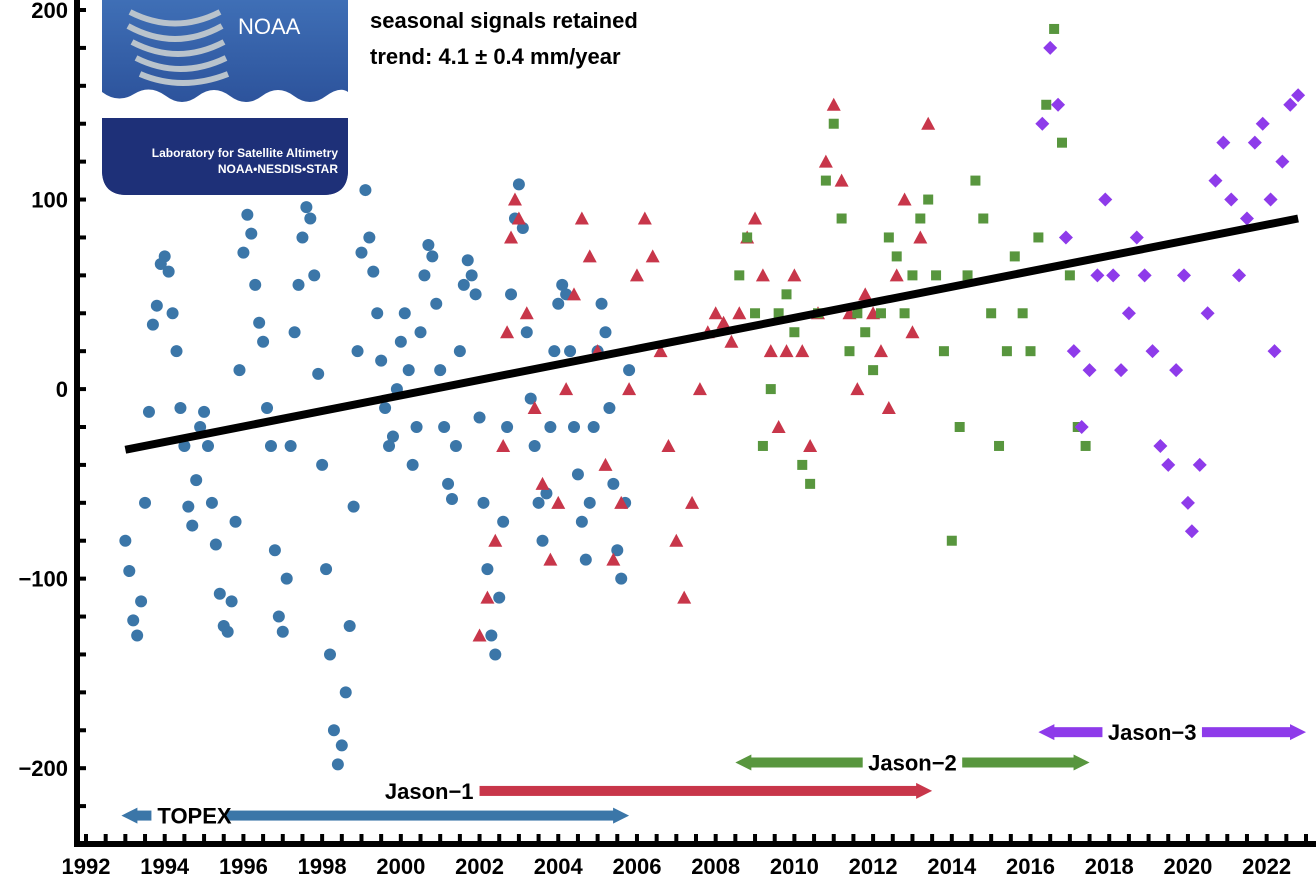  What do you see at coordinates (1187, 866) in the screenshot?
I see `x-tick-label: 2020` at bounding box center [1187, 866].